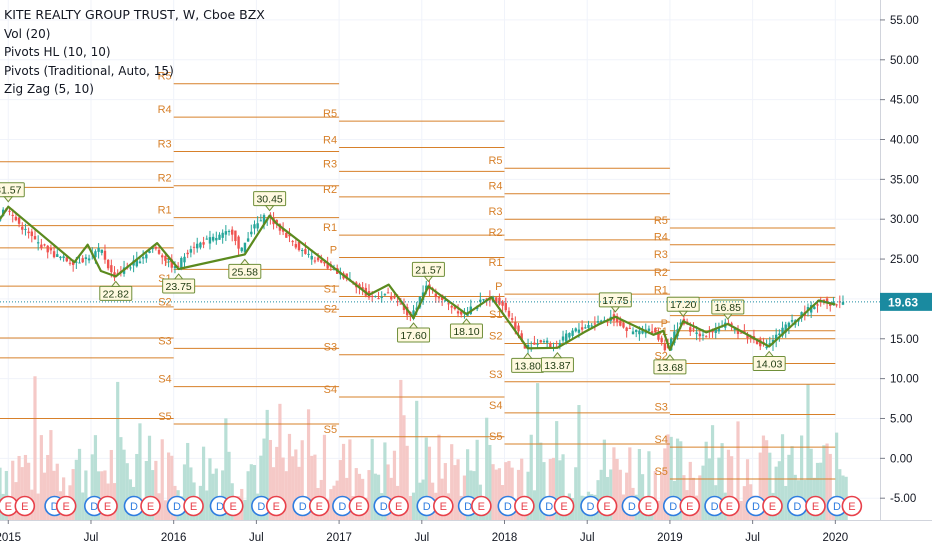 This screenshot has width=932, height=550. I want to click on price-axis-background, so click(906, 275).